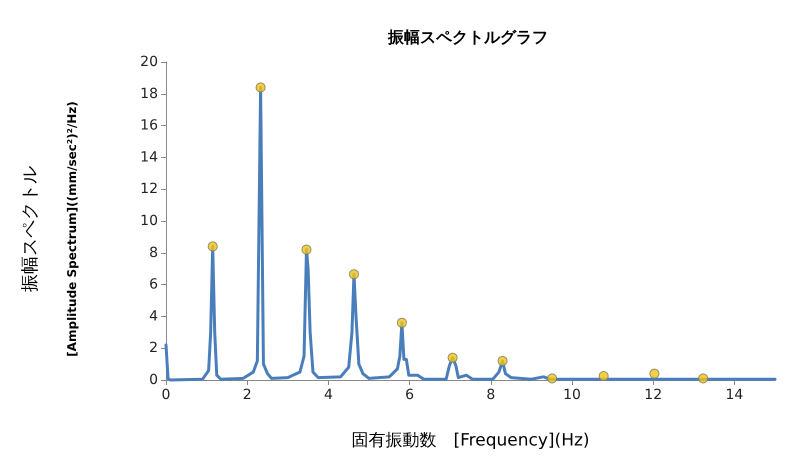 This screenshot has height=473, width=792. What do you see at coordinates (153, 348) in the screenshot?
I see `y-tick-label: 2` at bounding box center [153, 348].